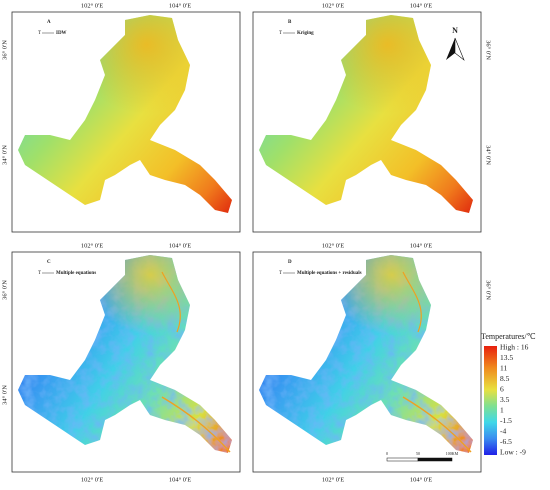 Image resolution: width=550 pixels, height=490 pixels. I want to click on scale-label: 100KM, so click(452, 453).